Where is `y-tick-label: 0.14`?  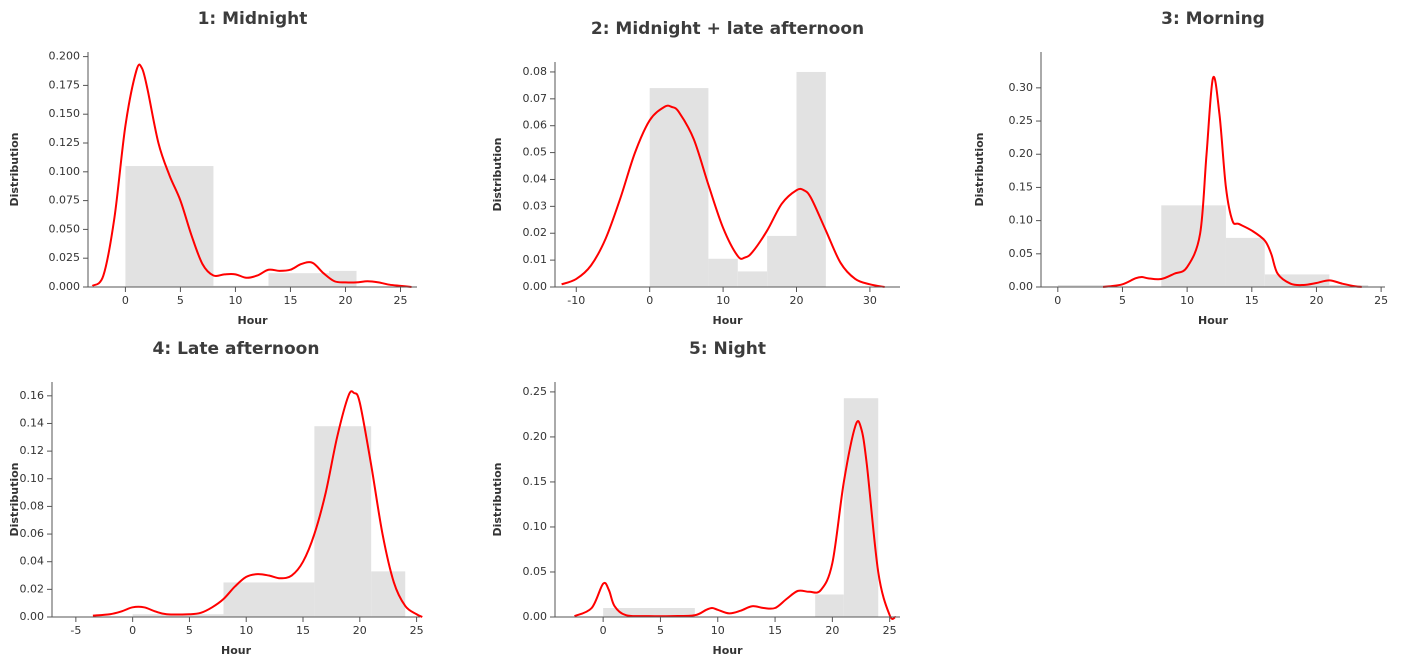 y-tick-label: 0.14 is located at coordinates (32, 422).